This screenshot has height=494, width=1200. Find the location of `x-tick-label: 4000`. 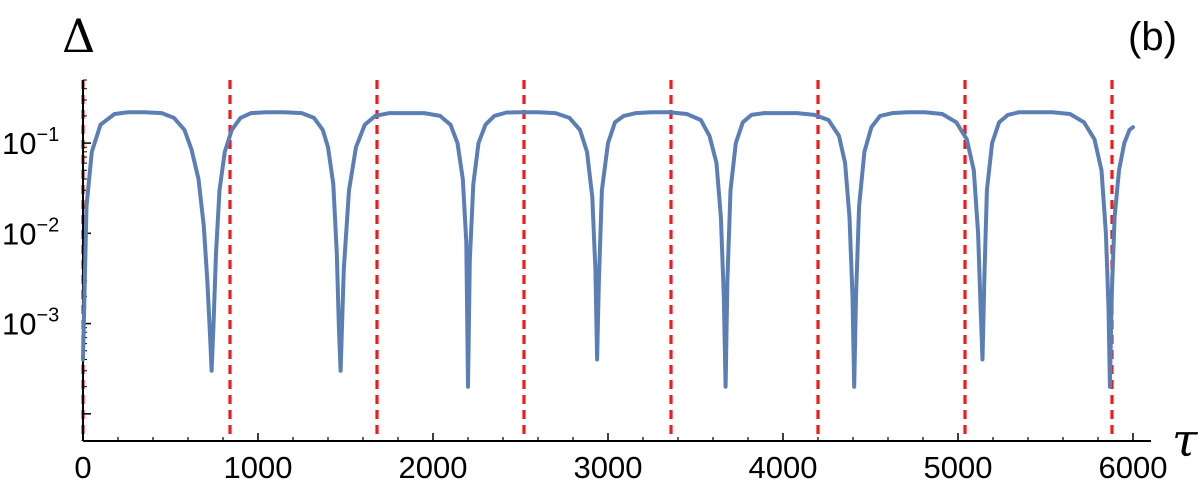

x-tick-label: 4000 is located at coordinates (783, 467).